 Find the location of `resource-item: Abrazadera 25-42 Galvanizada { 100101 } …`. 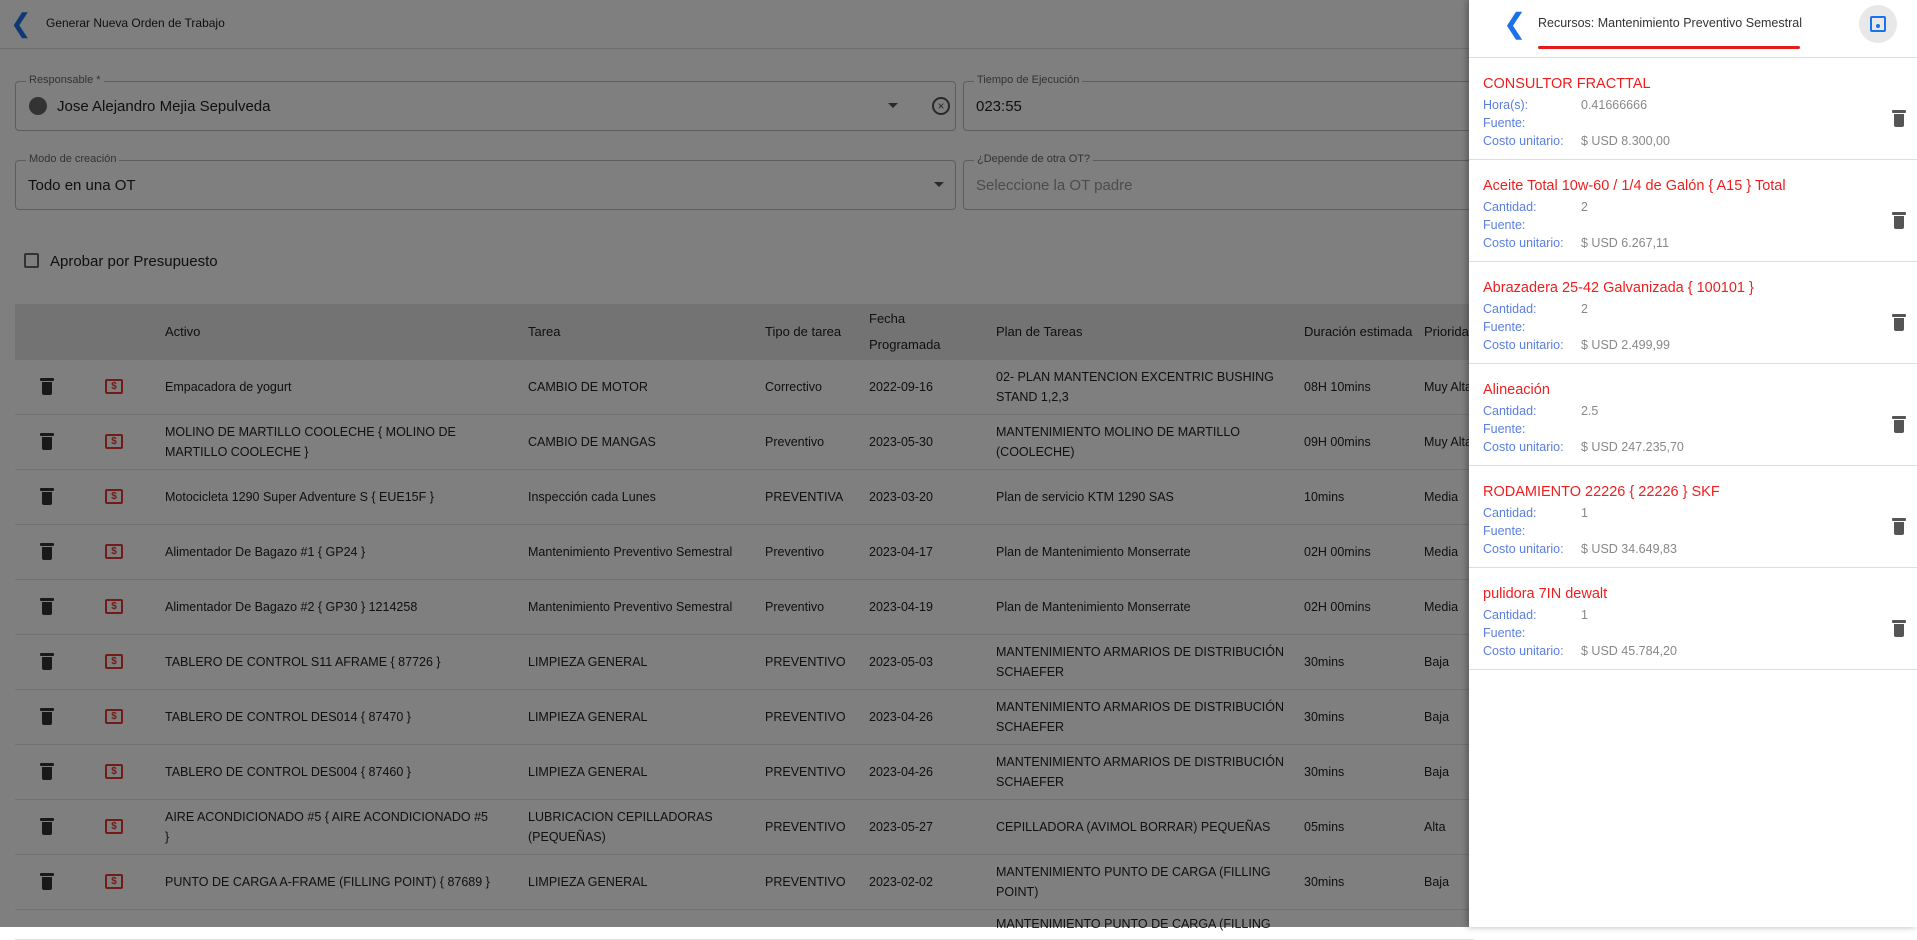

resource-item: Abrazadera 25-42 Galvanizada { 100101 } … is located at coordinates (1693, 313).